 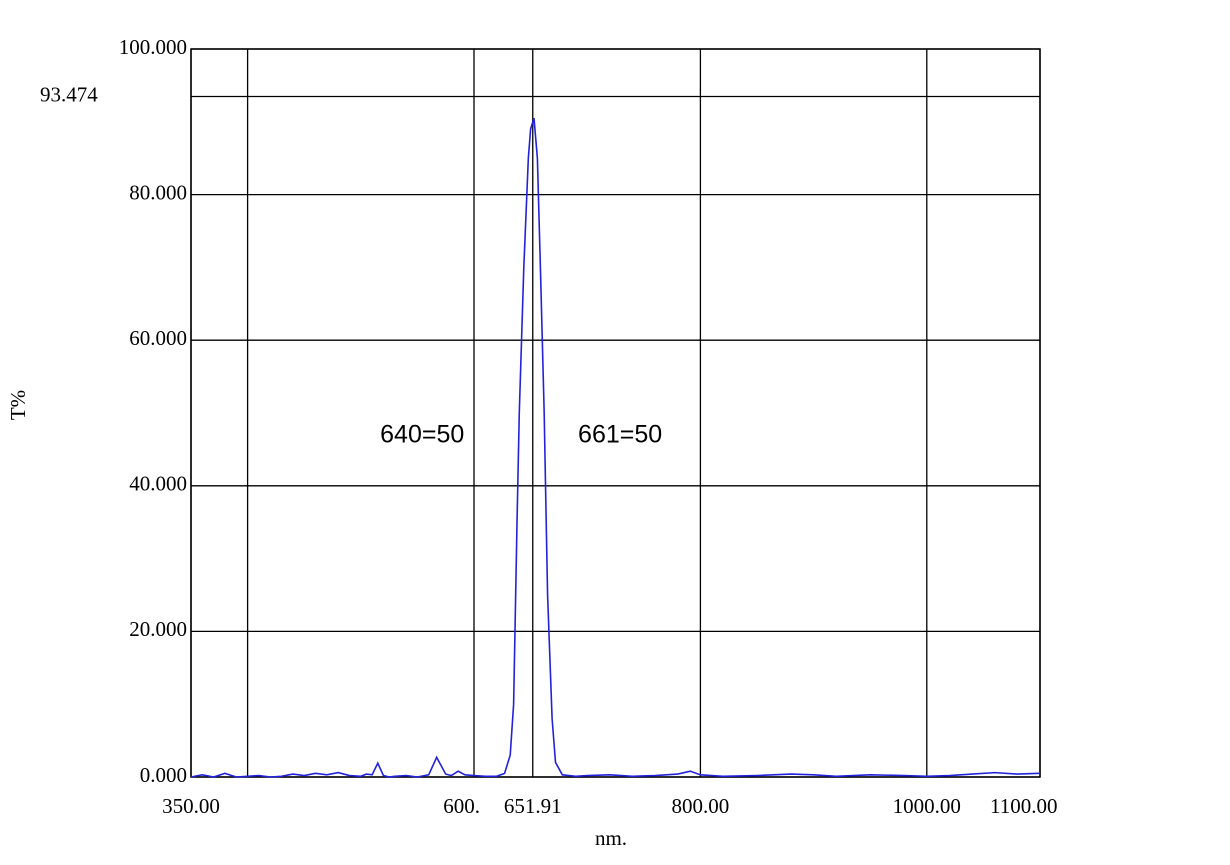 I want to click on x-axis-label: nm., so click(x=611, y=838).